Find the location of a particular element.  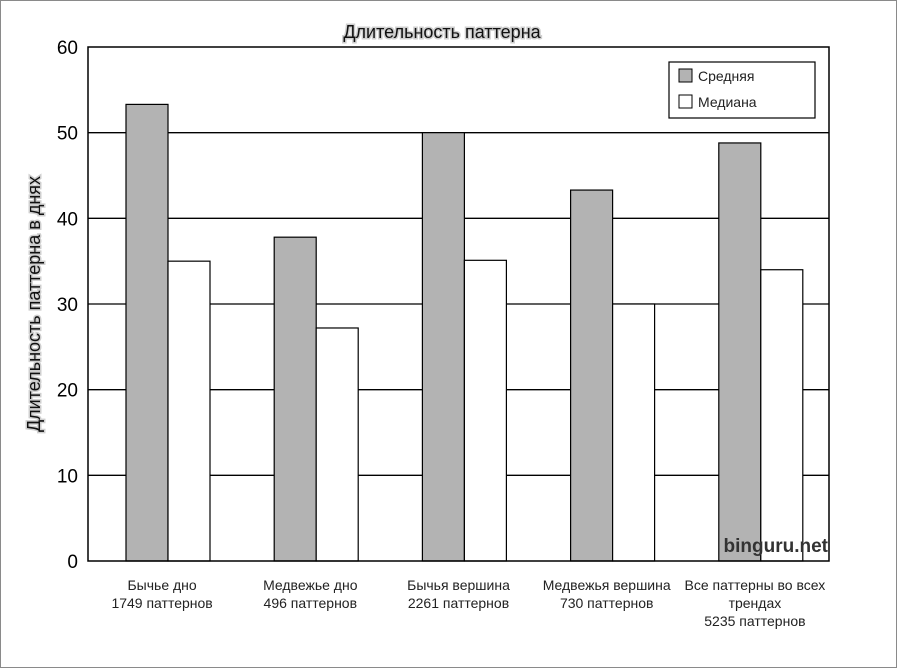

y-axis-label: Длительность паттерна в днях is located at coordinates (34, 304).